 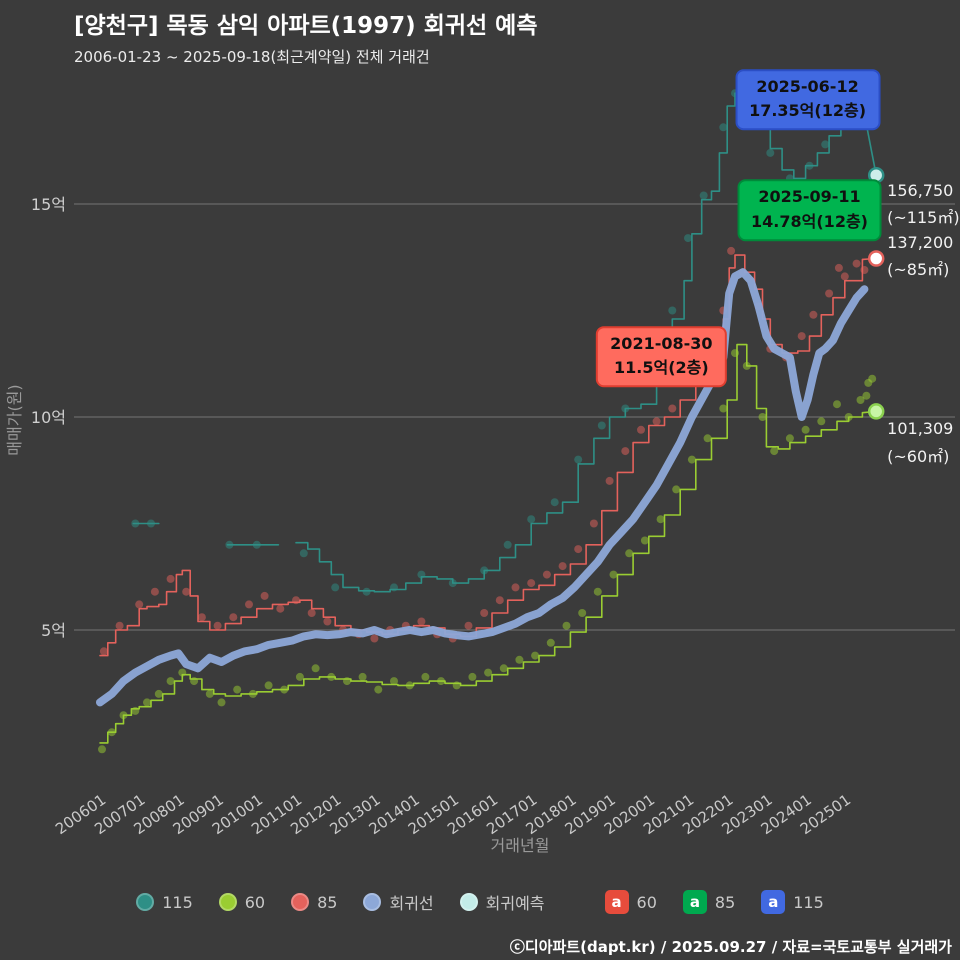 I want to click on annotation-latest-85: 2025-09-11 14.78억(12층), so click(x=809, y=210).